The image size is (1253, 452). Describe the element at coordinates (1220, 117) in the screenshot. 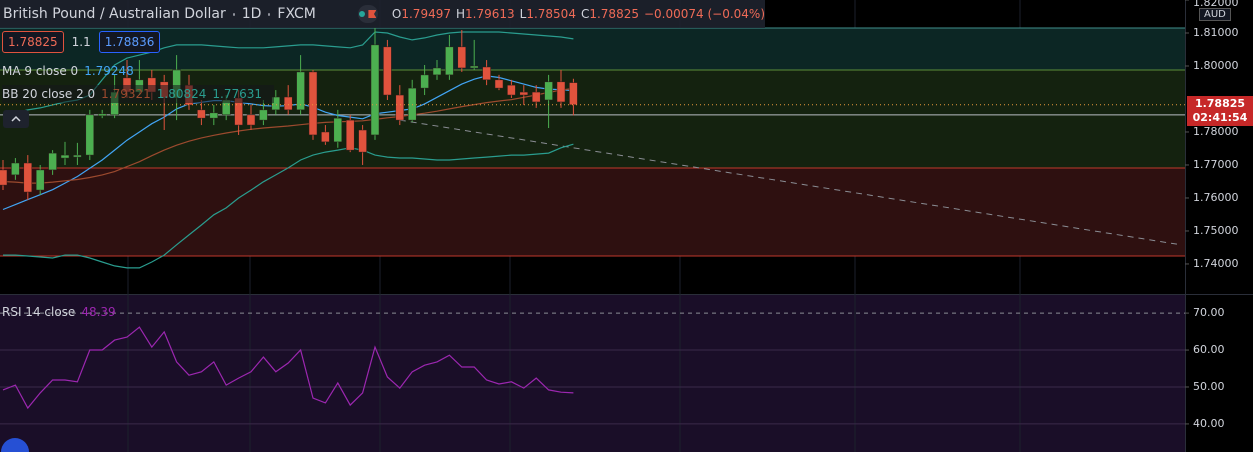

I see `bar-countdown: 02:41:54` at that location.